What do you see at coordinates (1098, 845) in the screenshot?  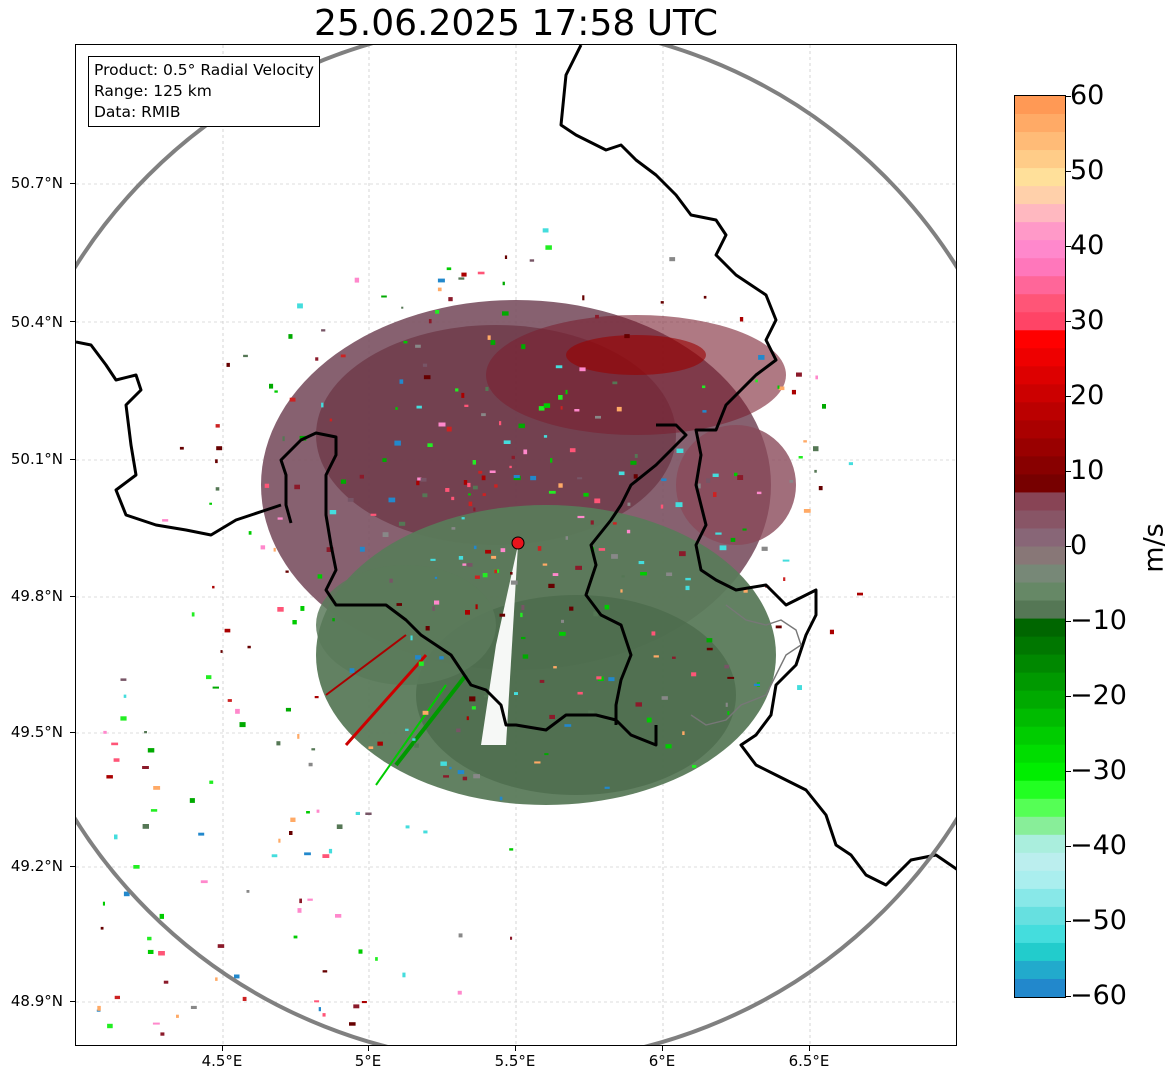 I see `colorbar-tick-label: −40` at bounding box center [1098, 845].